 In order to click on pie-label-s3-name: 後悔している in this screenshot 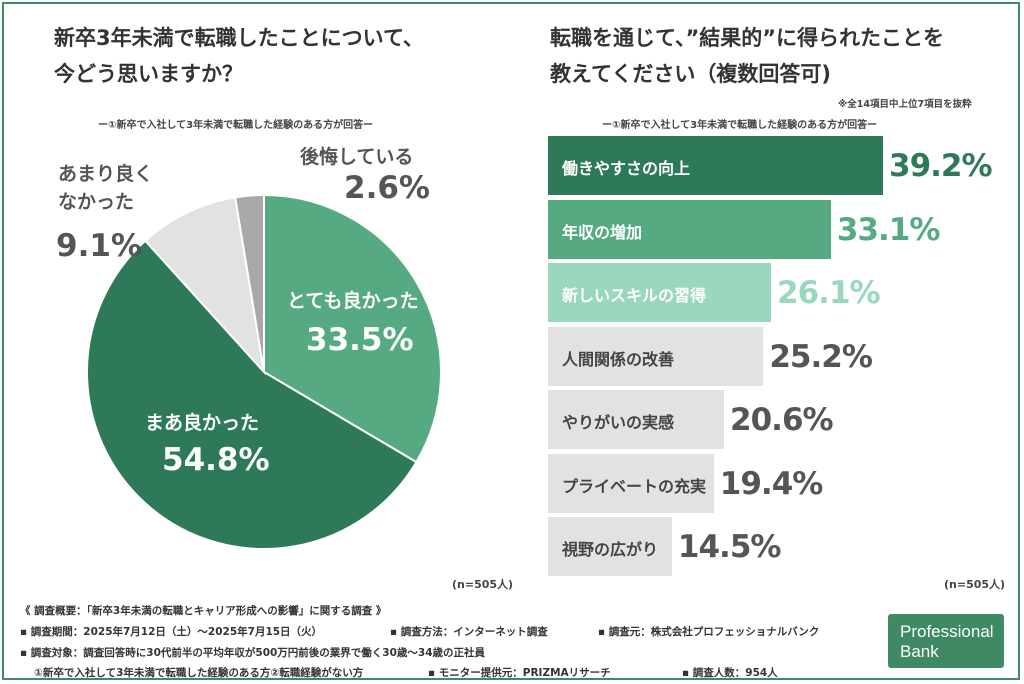, I will do `click(357, 157)`.